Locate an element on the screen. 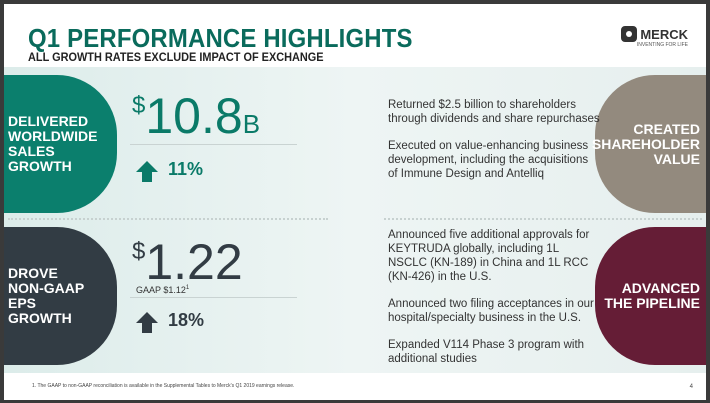  shareholder-label: CREATED SHAREHOLDER VALUE is located at coordinates (645, 143).